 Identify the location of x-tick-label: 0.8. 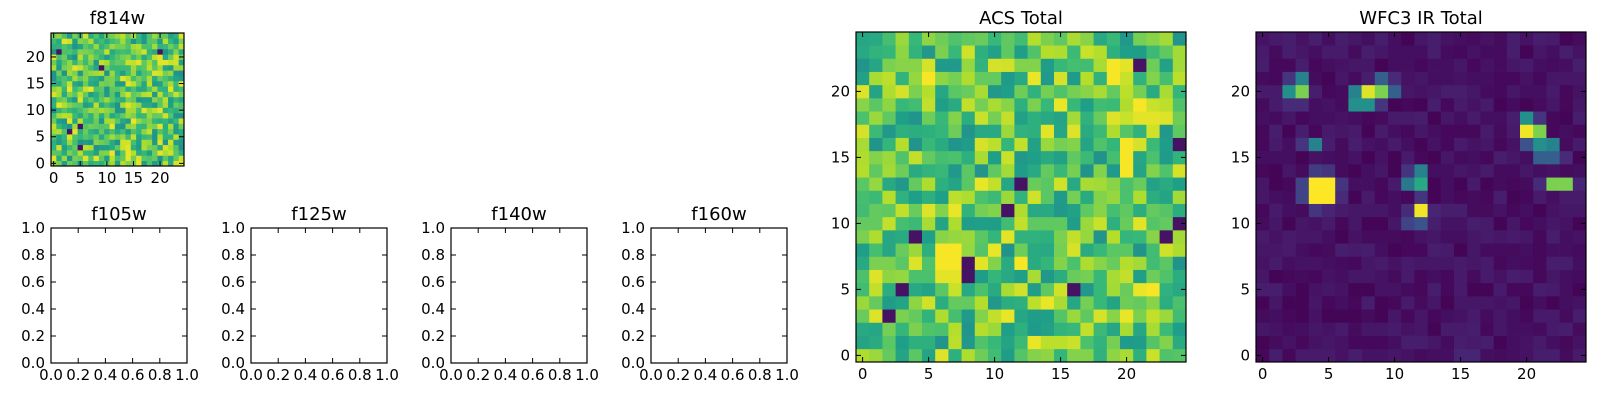
(160, 375).